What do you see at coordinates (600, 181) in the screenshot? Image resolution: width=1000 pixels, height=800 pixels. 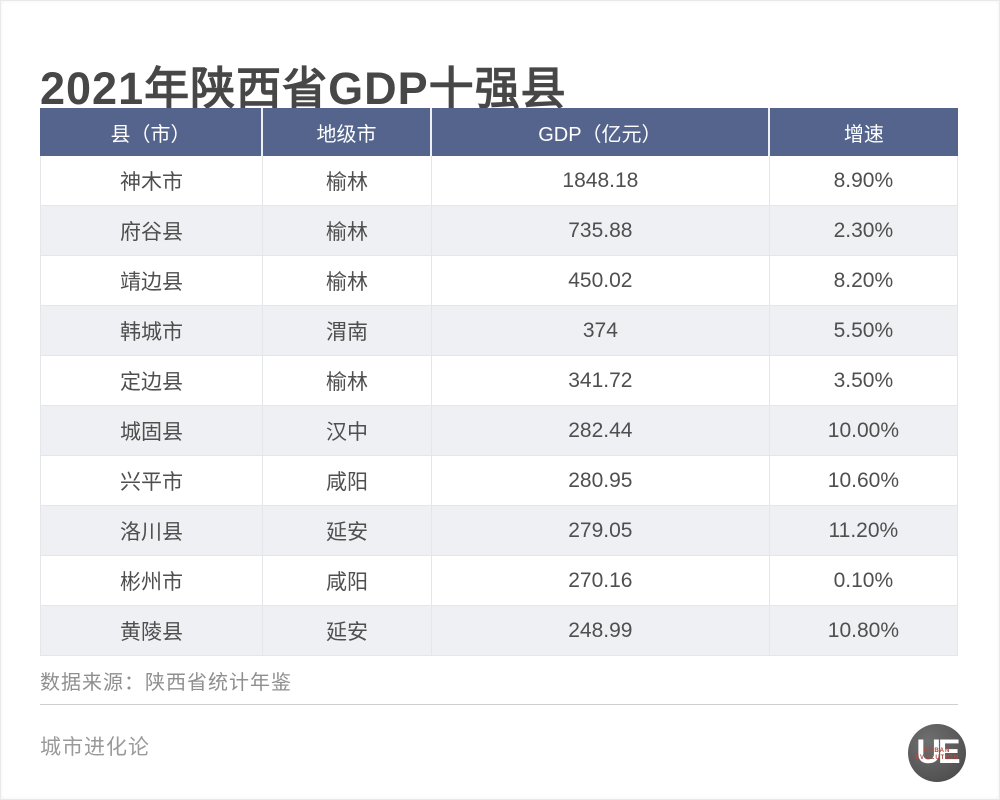 I see `cell-gdp: 1848.18` at bounding box center [600, 181].